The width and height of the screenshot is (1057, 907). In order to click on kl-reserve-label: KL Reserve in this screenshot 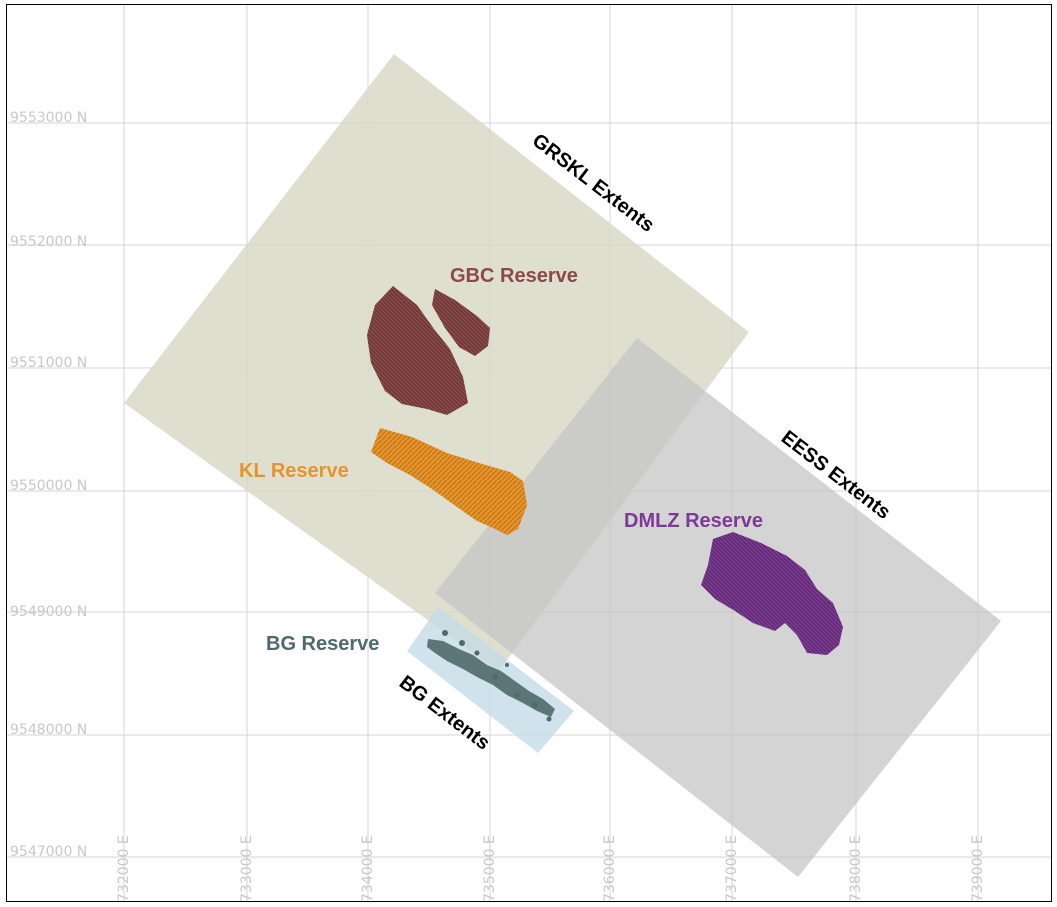, I will do `click(294, 471)`.